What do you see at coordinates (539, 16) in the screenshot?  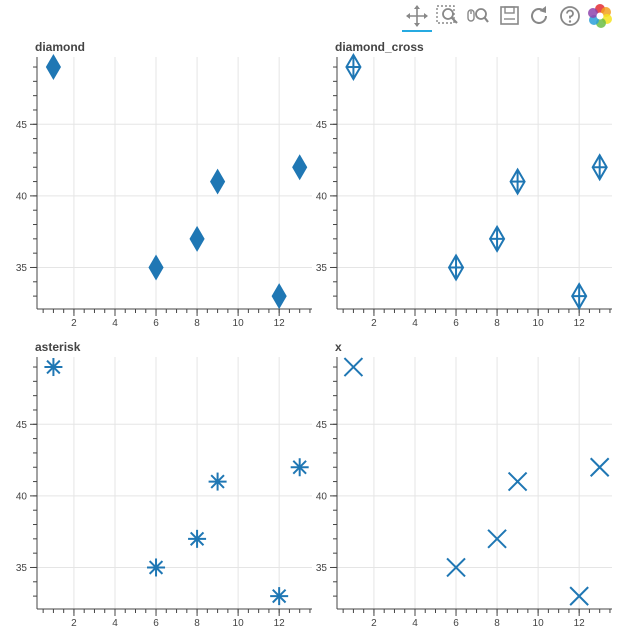 I see `reset-icon` at bounding box center [539, 16].